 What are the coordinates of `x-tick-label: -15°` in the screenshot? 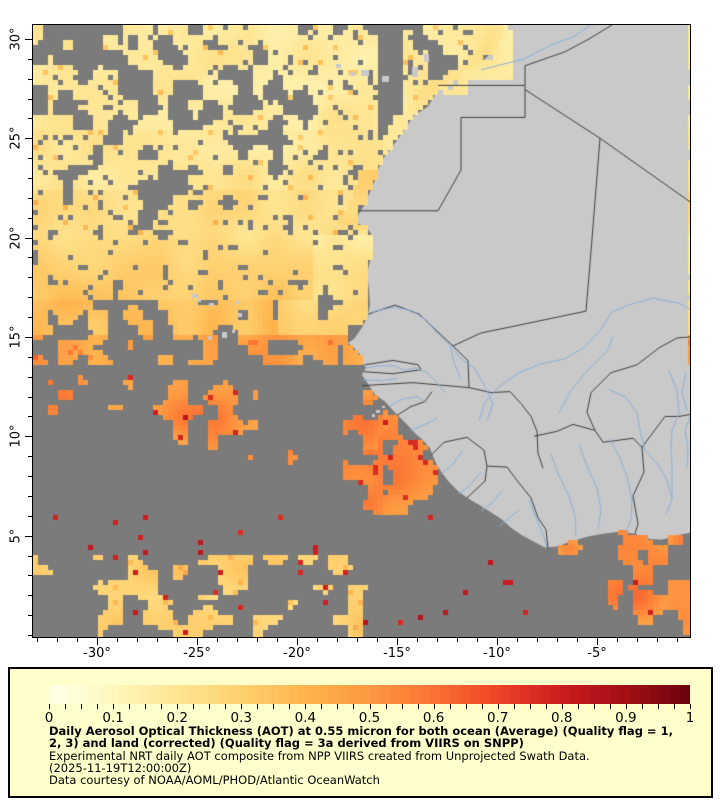 It's located at (397, 653).